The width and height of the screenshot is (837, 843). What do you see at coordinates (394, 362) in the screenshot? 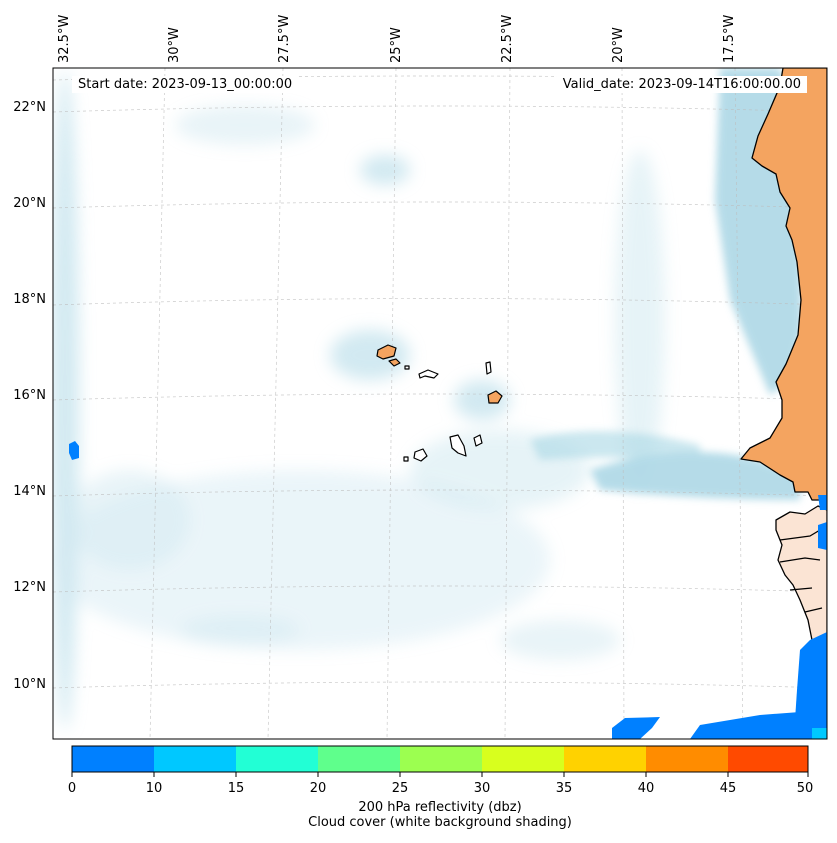
I see `island-sao-vicente` at bounding box center [394, 362].